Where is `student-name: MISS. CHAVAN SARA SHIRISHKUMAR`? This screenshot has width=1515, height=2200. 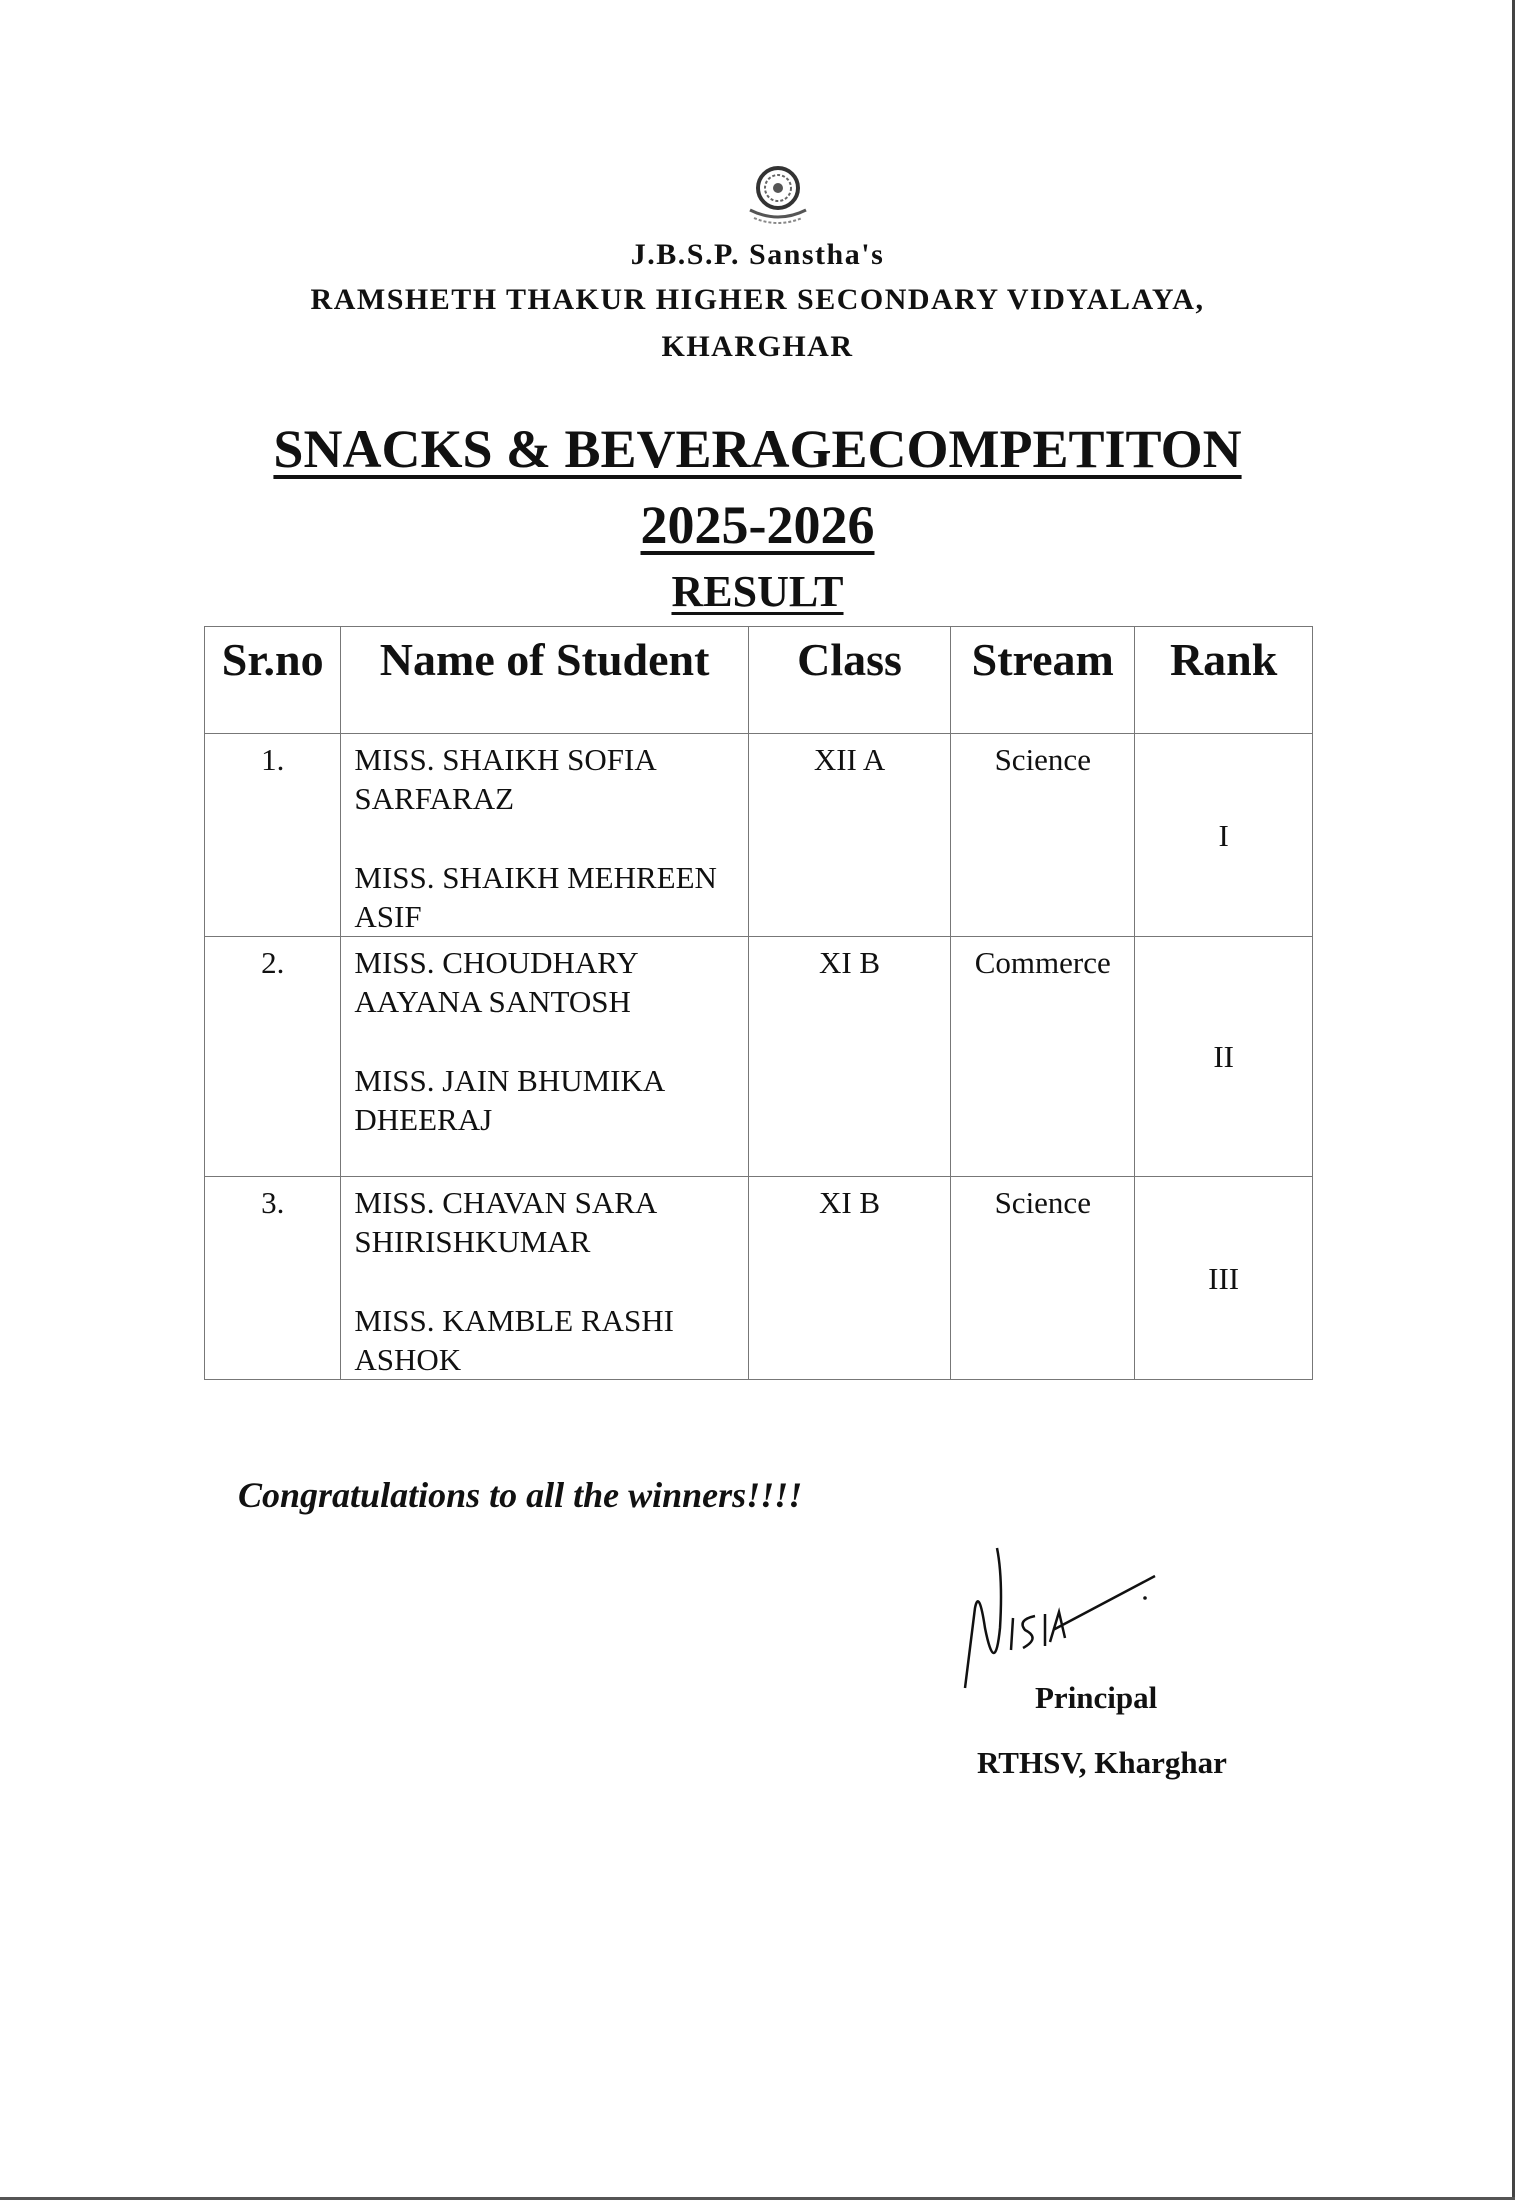 student-name: MISS. CHAVAN SARA SHIRISHKUMAR is located at coordinates (505, 1222).